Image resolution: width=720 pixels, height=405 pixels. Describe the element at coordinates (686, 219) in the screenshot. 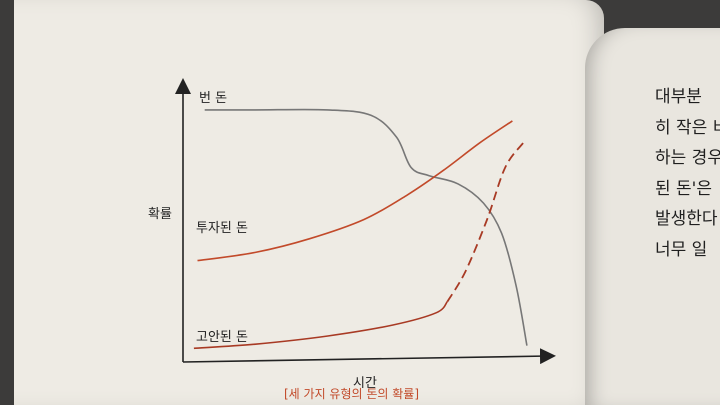

I see `right-page-line: 발생한다` at that location.